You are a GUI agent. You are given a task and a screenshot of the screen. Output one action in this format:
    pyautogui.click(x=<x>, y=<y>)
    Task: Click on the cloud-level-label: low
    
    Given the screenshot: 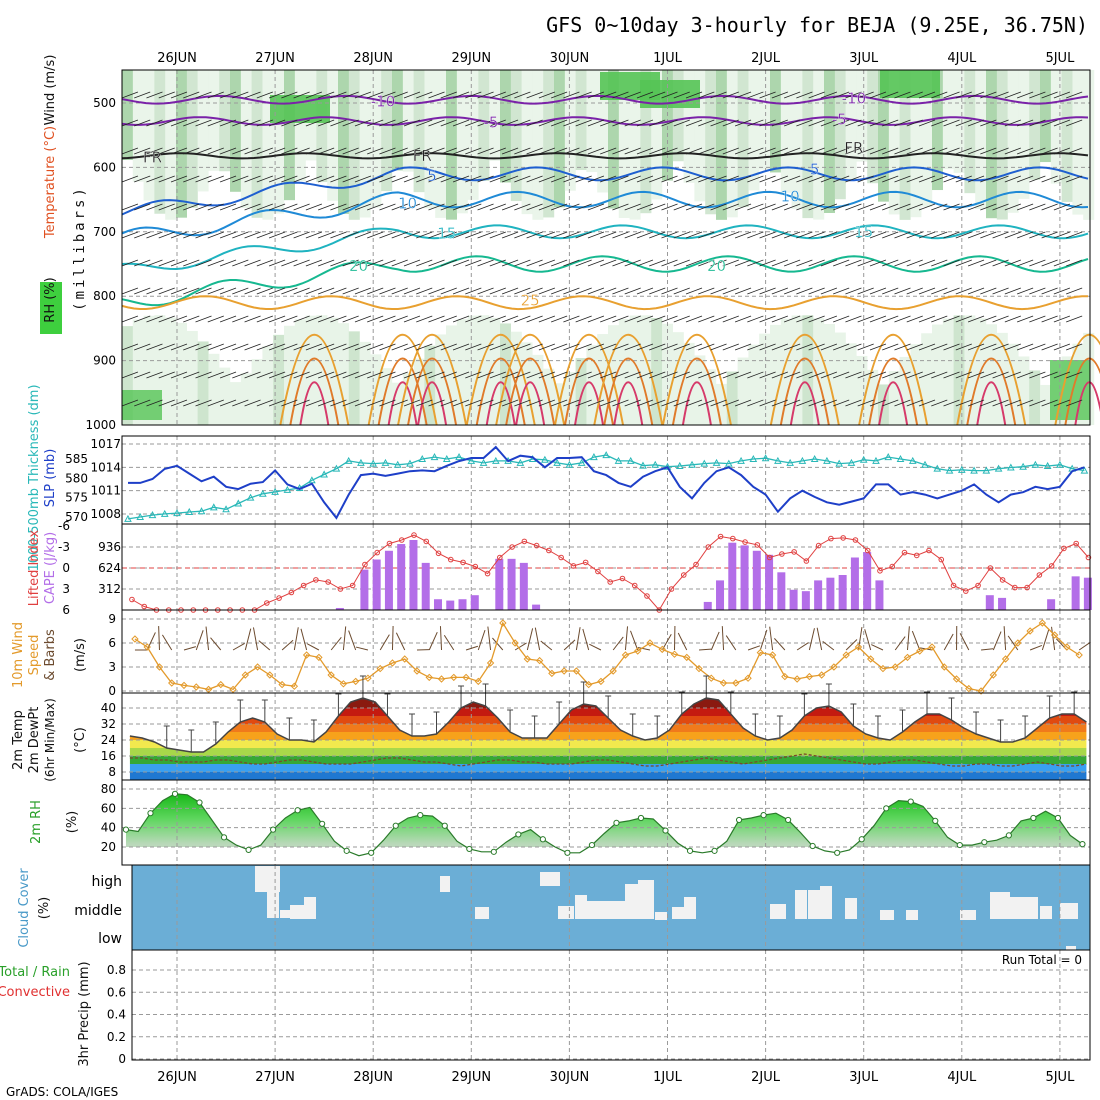 What is the action you would take?
    pyautogui.click(x=110, y=939)
    